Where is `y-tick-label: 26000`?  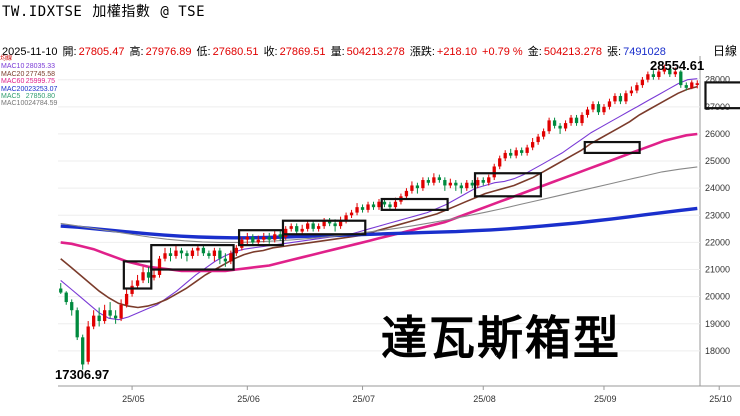 y-tick-label: 26000 is located at coordinates (717, 134).